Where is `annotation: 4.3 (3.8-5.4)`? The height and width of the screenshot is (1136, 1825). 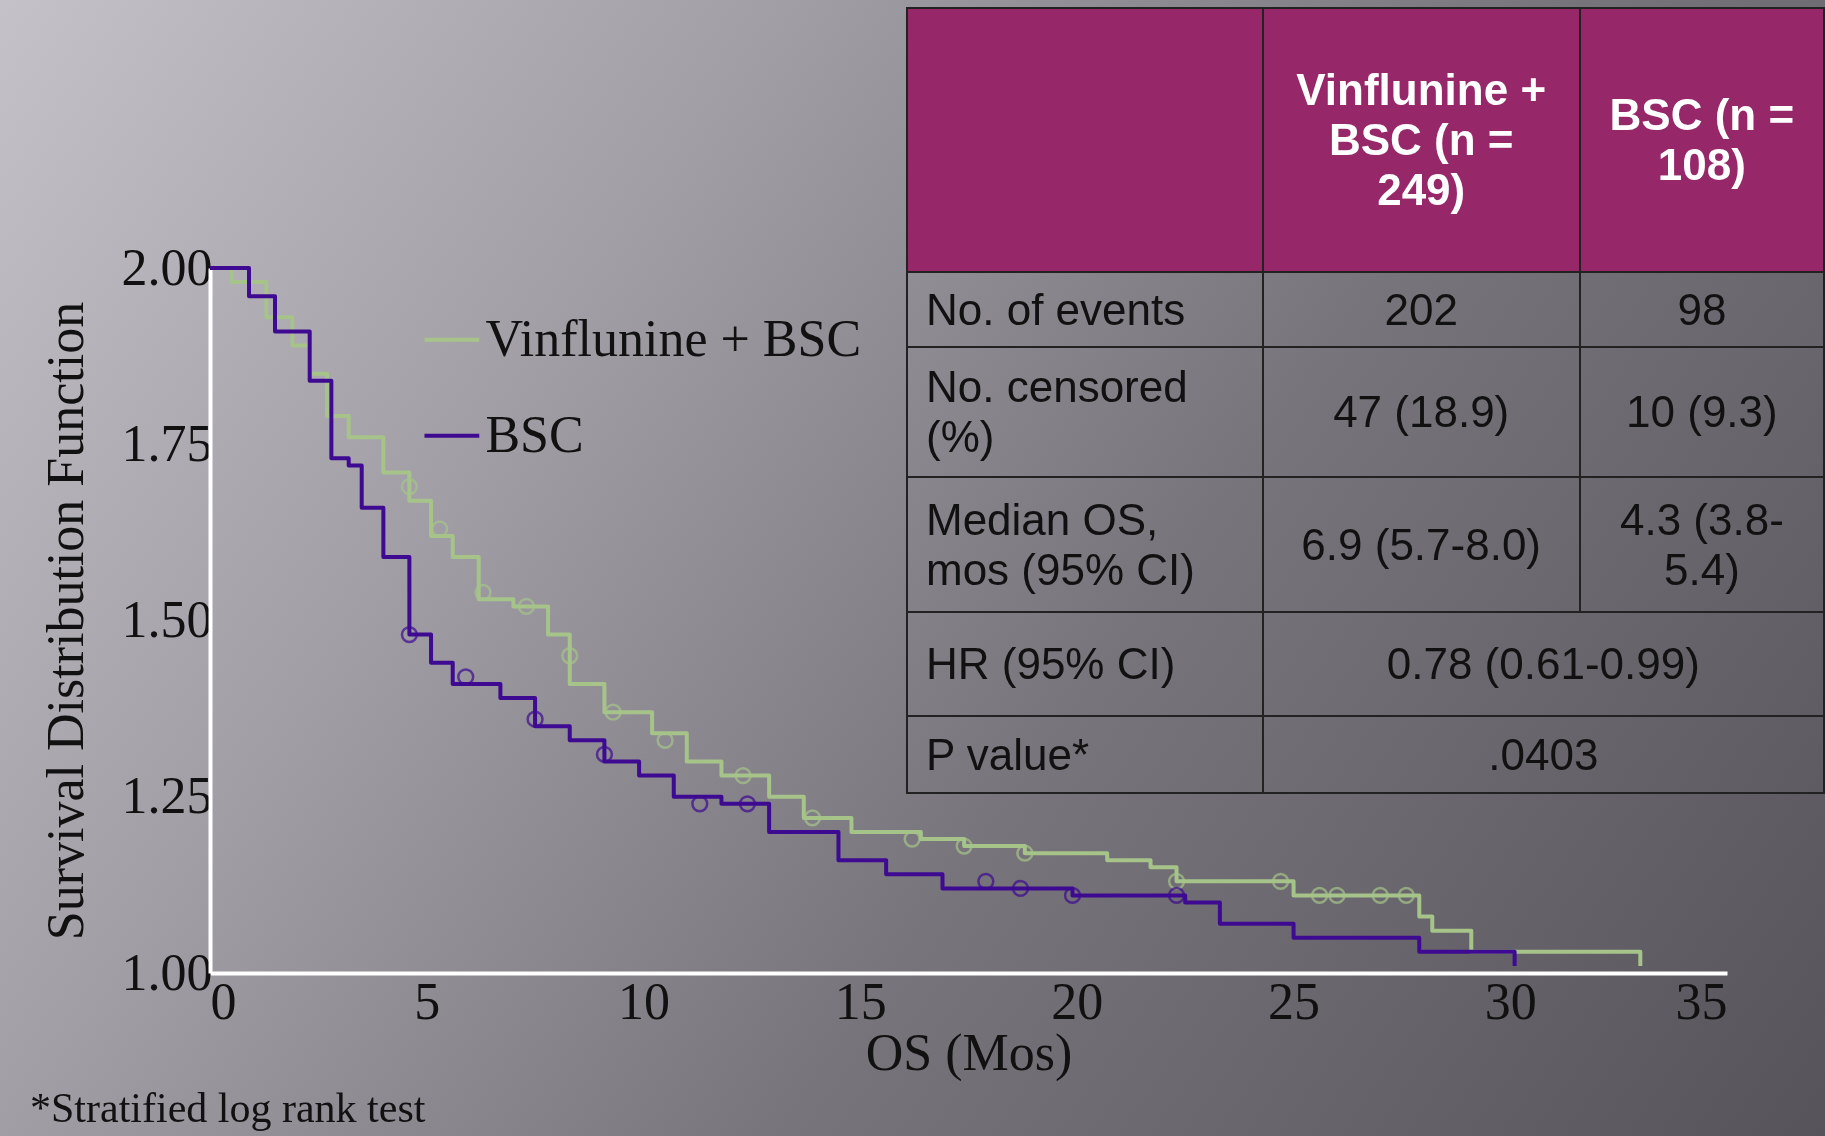
annotation: 4.3 (3.8-5.4) is located at coordinates (1701, 544).